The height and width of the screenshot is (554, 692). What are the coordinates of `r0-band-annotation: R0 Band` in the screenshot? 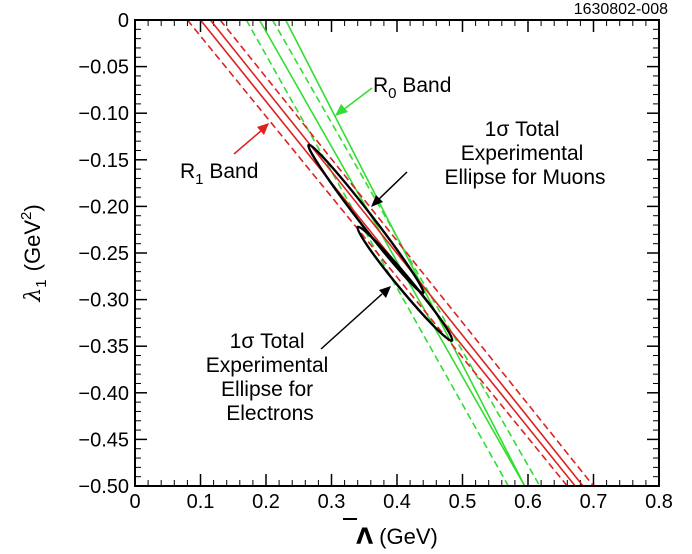 It's located at (393, 95).